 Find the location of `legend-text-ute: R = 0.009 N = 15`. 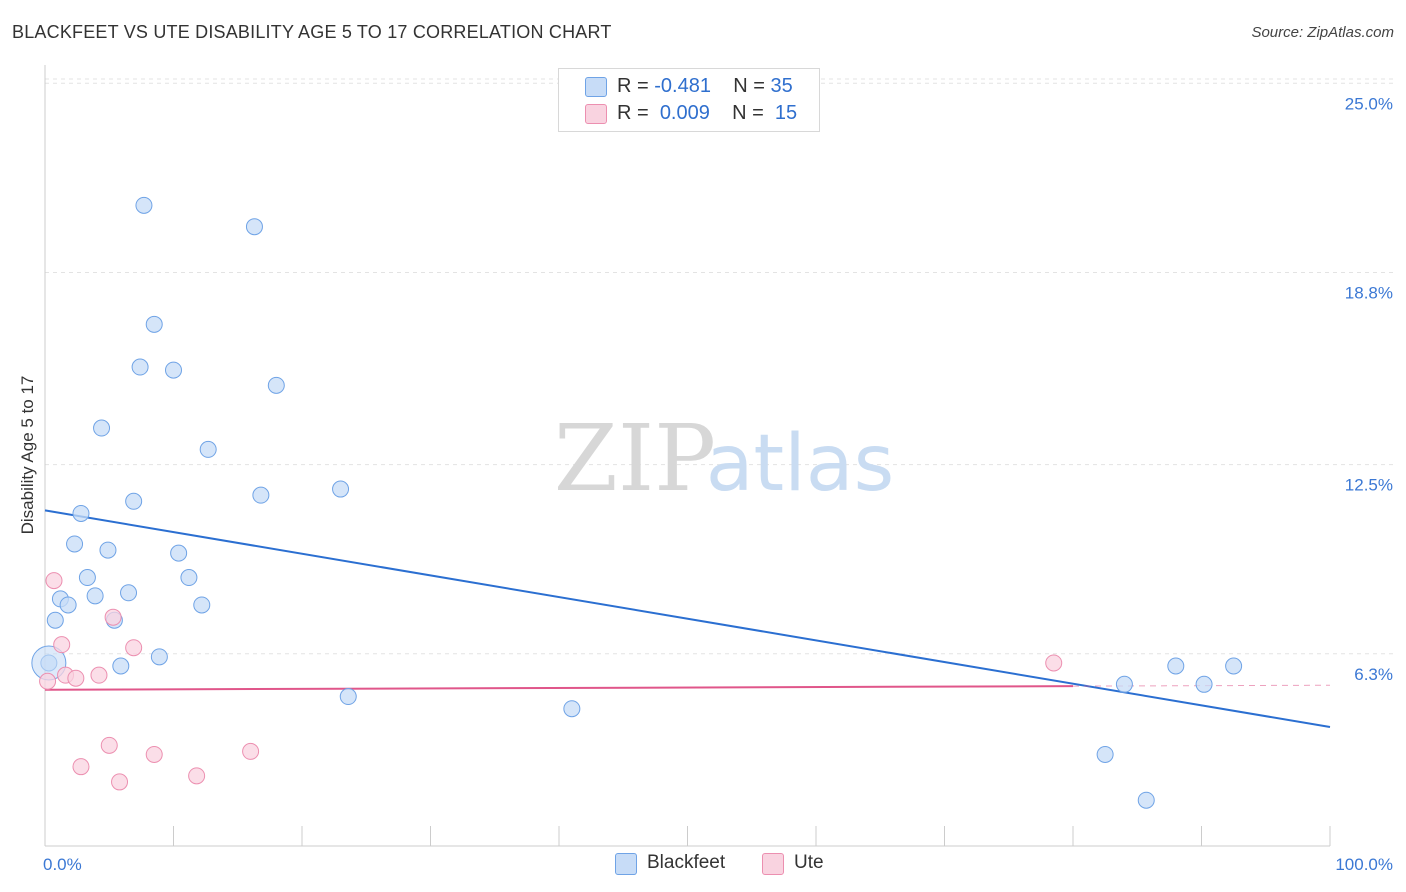

legend-text-ute: R = 0.009 N = 15 is located at coordinates (707, 113).